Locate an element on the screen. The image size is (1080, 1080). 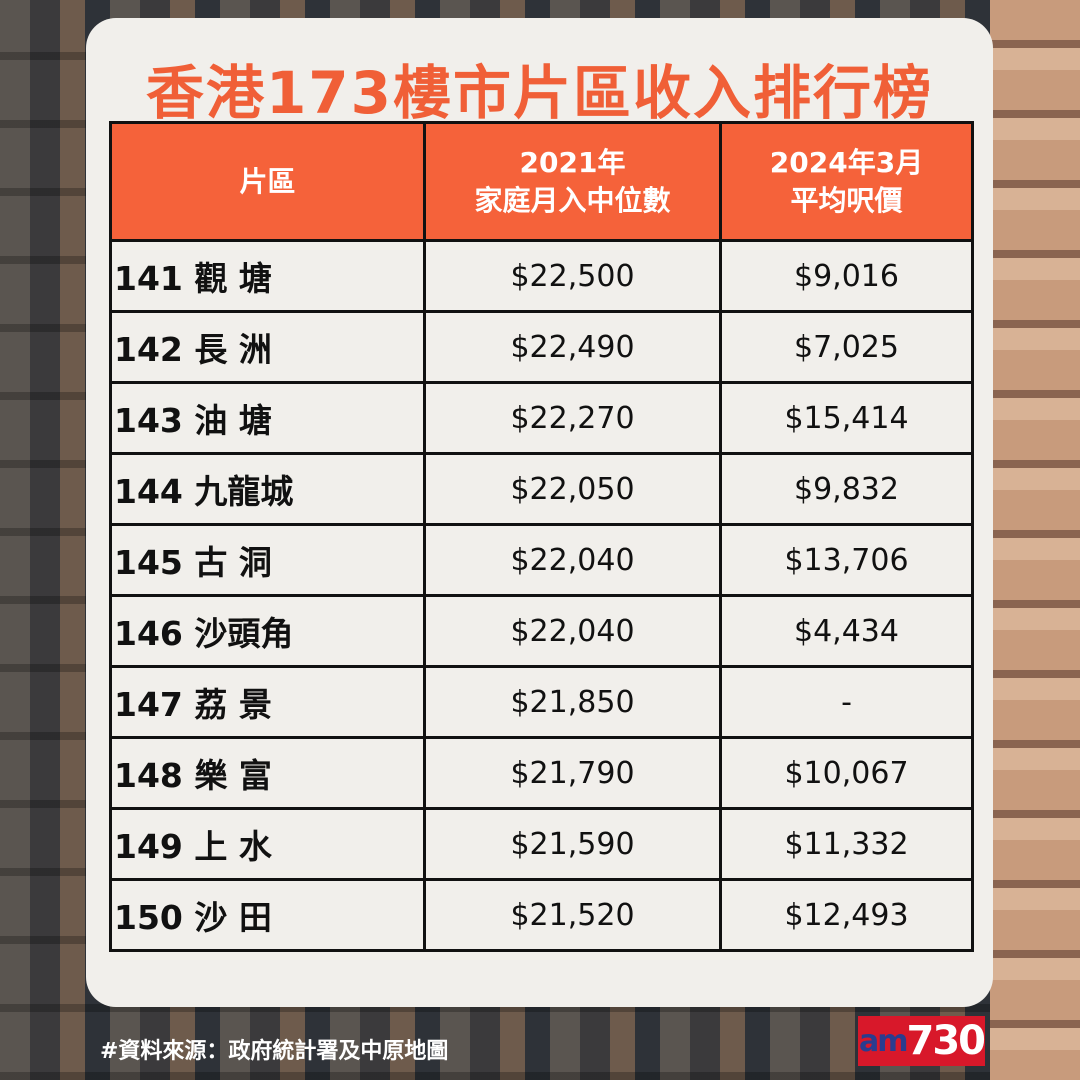
table-row: 146 沙頭角 $22,040 $4,434 is located at coordinates (541, 631).